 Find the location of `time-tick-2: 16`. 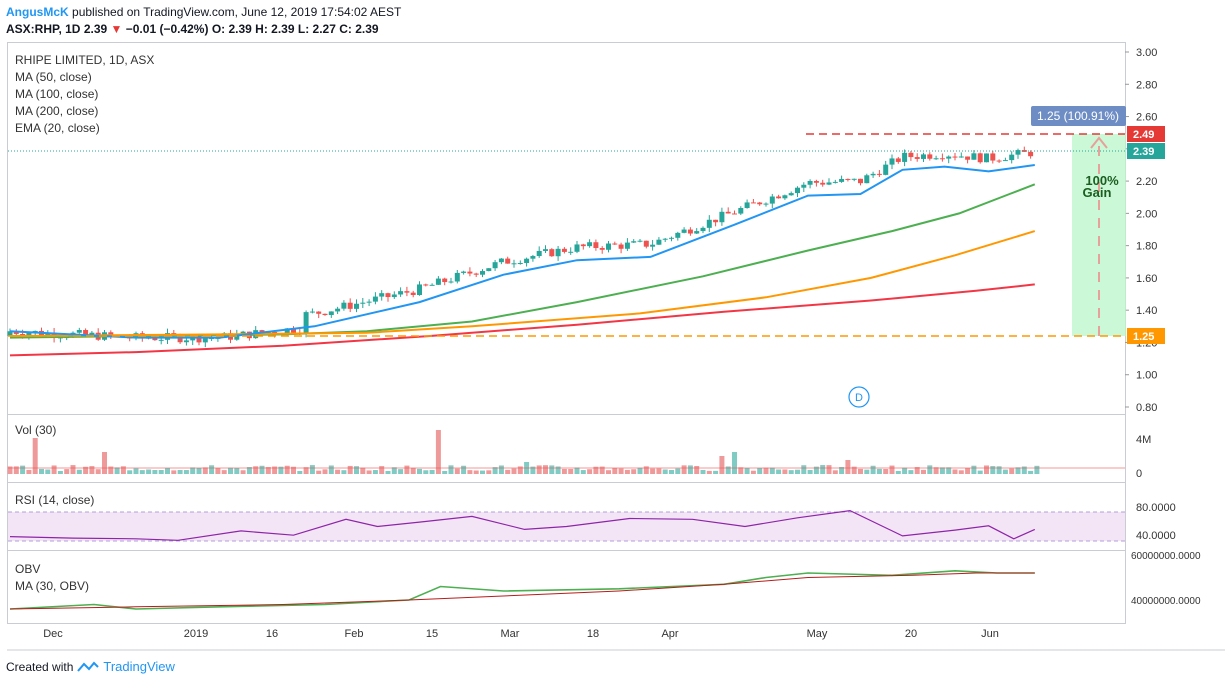

time-tick-2: 16 is located at coordinates (272, 634).